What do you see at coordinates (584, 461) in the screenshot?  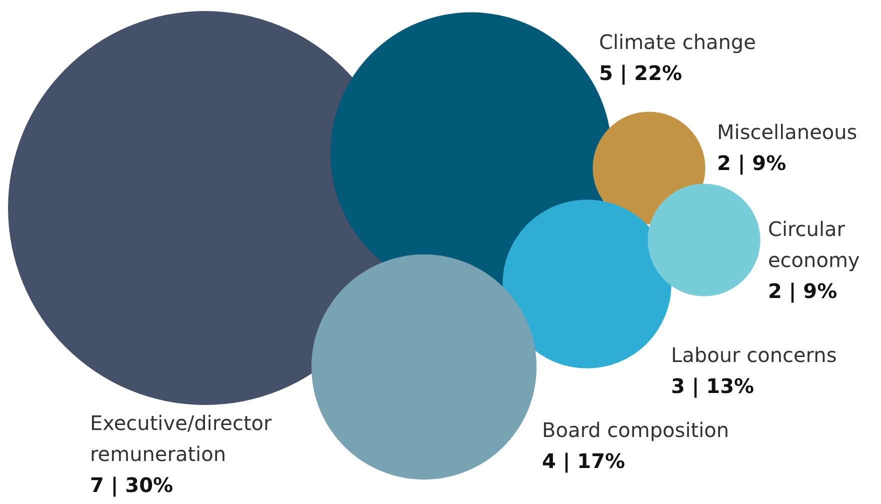 I see `data-label: 4 | 17%` at bounding box center [584, 461].